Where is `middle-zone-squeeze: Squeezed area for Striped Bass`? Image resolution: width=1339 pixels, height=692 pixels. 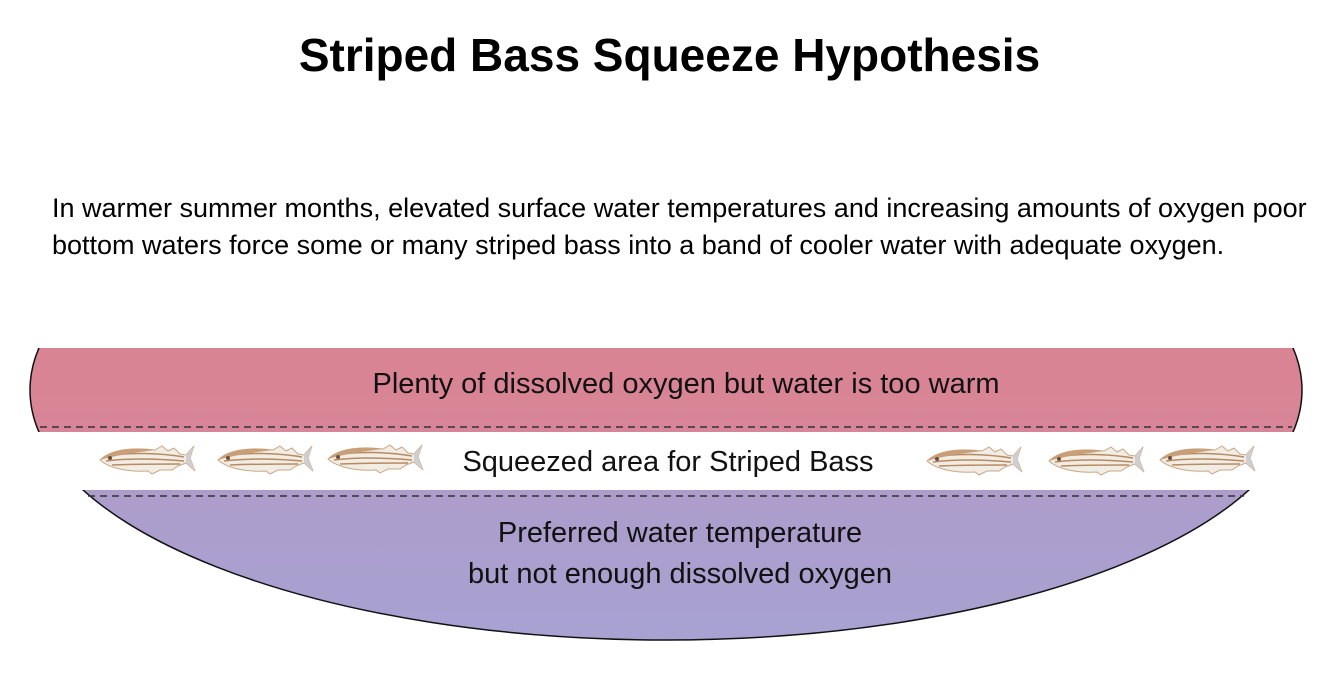 middle-zone-squeeze: Squeezed area for Striped Bass is located at coordinates (677, 461).